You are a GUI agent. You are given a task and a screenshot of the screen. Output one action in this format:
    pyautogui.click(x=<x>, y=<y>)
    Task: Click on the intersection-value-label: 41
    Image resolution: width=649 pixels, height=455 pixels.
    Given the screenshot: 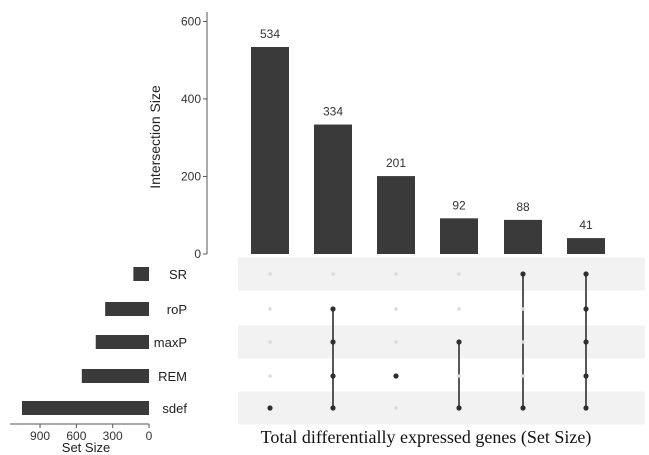 What is the action you would take?
    pyautogui.click(x=586, y=225)
    